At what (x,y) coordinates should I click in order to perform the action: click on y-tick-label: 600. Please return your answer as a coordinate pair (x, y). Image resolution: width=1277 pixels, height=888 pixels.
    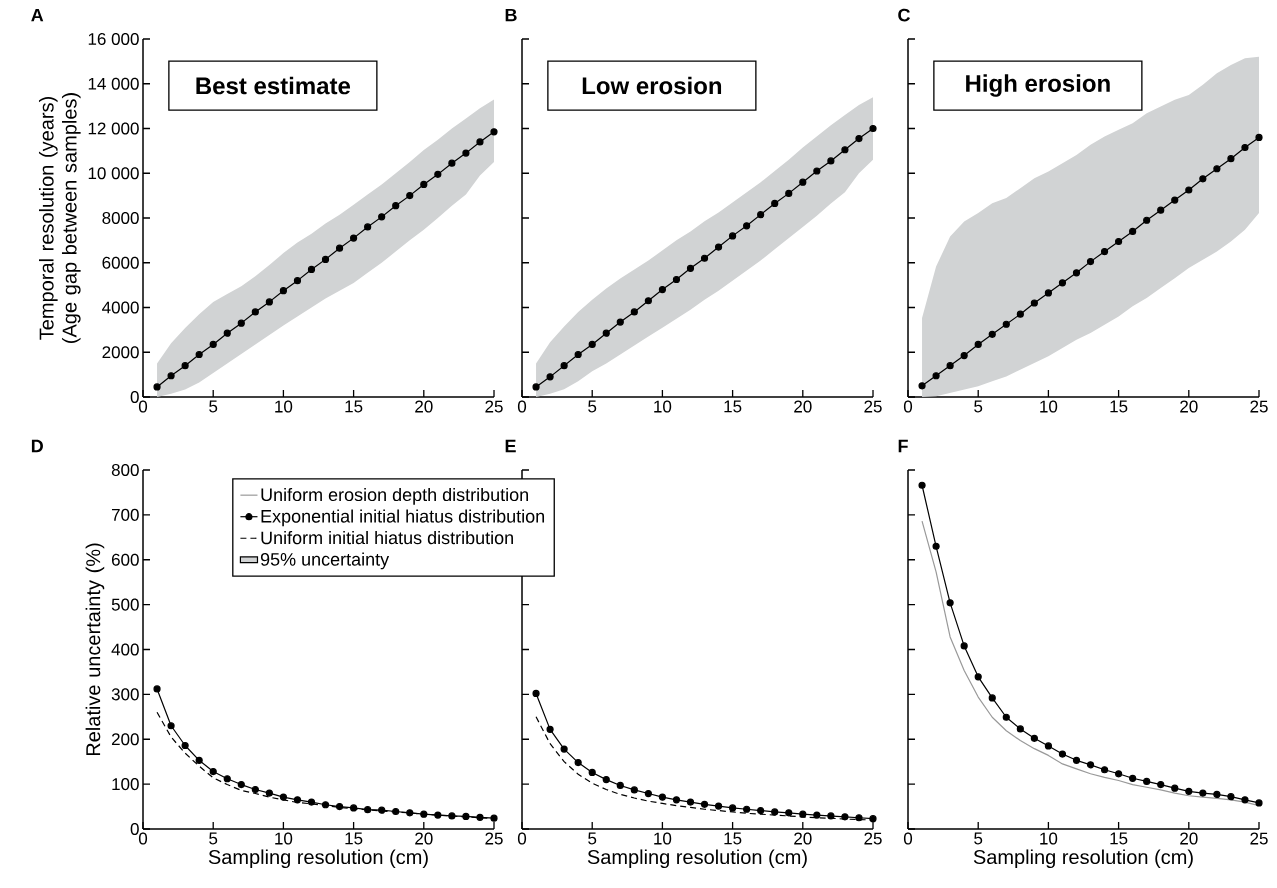
    Looking at the image, I should click on (125, 559).